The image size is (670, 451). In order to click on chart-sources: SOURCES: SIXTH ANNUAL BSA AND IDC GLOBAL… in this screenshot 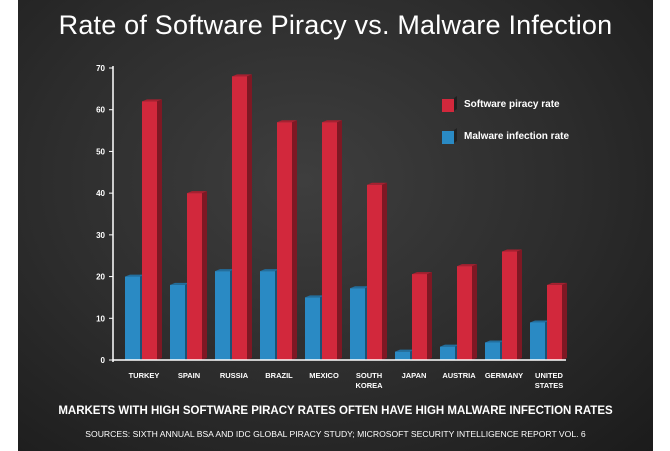, I will do `click(335, 434)`.